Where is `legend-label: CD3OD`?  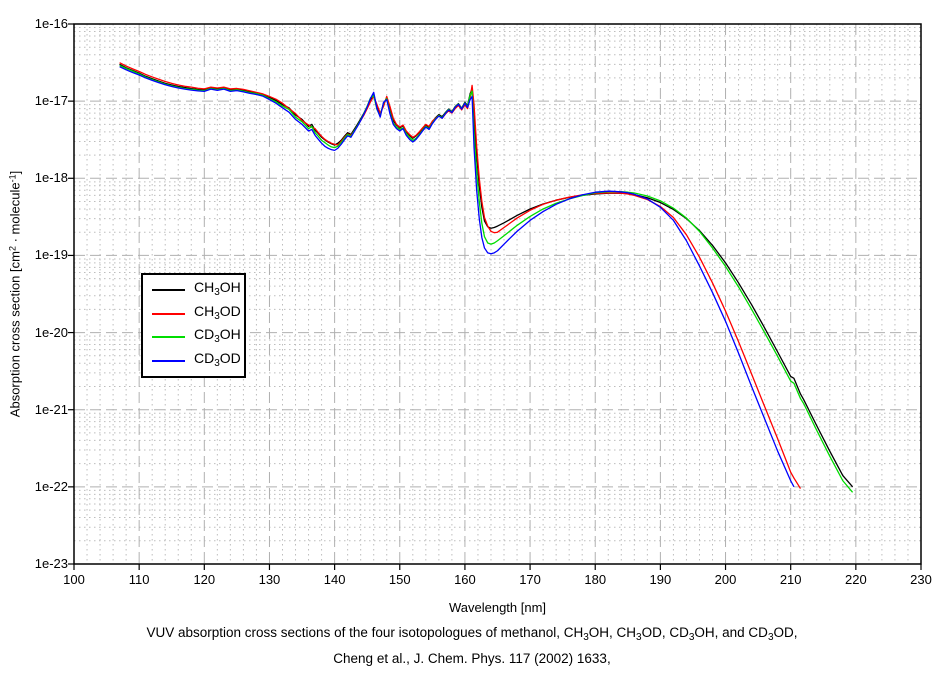 legend-label: CD3OD is located at coordinates (217, 360).